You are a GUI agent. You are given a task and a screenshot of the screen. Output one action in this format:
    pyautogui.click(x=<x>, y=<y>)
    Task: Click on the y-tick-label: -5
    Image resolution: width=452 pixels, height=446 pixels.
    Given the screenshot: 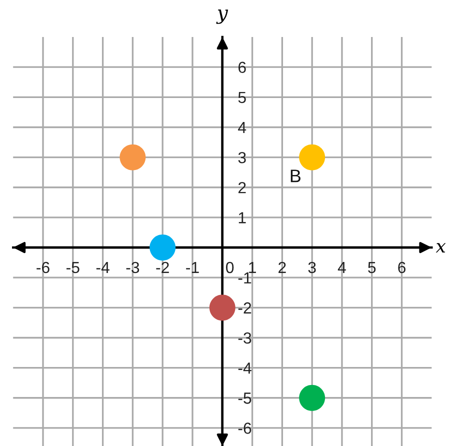 What is the action you would take?
    pyautogui.click(x=245, y=398)
    